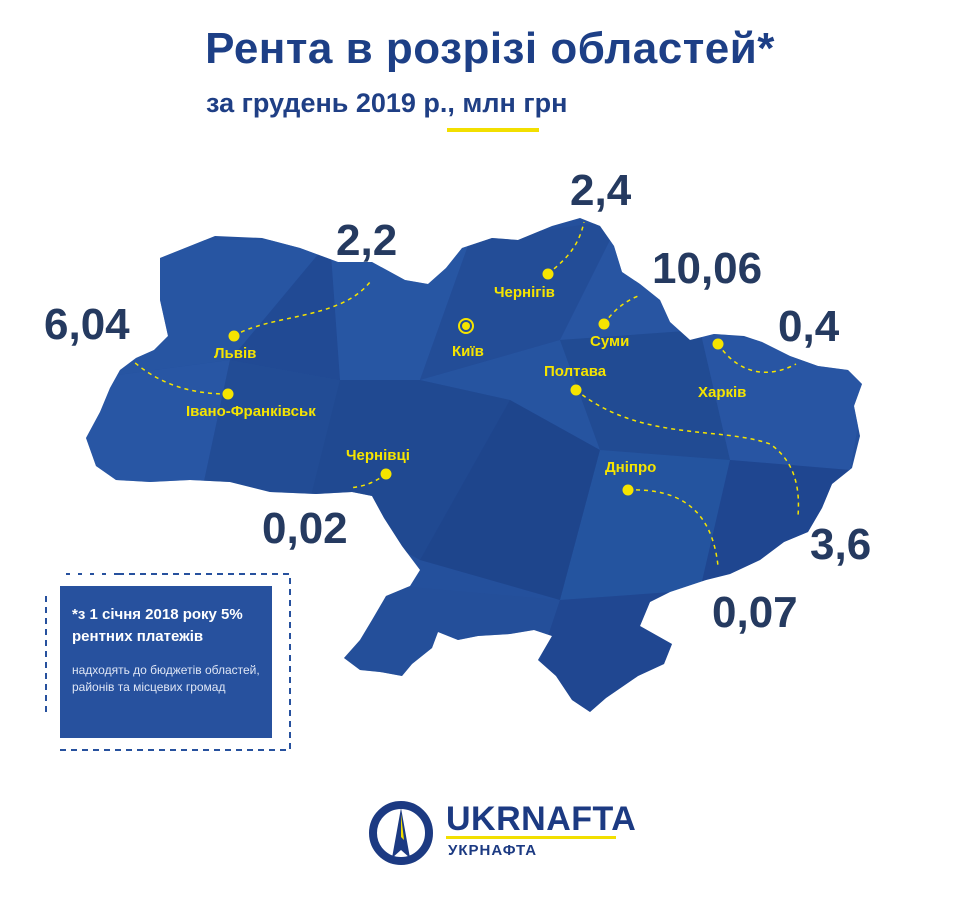  I want to click on capital-marker-icon, so click(466, 326).